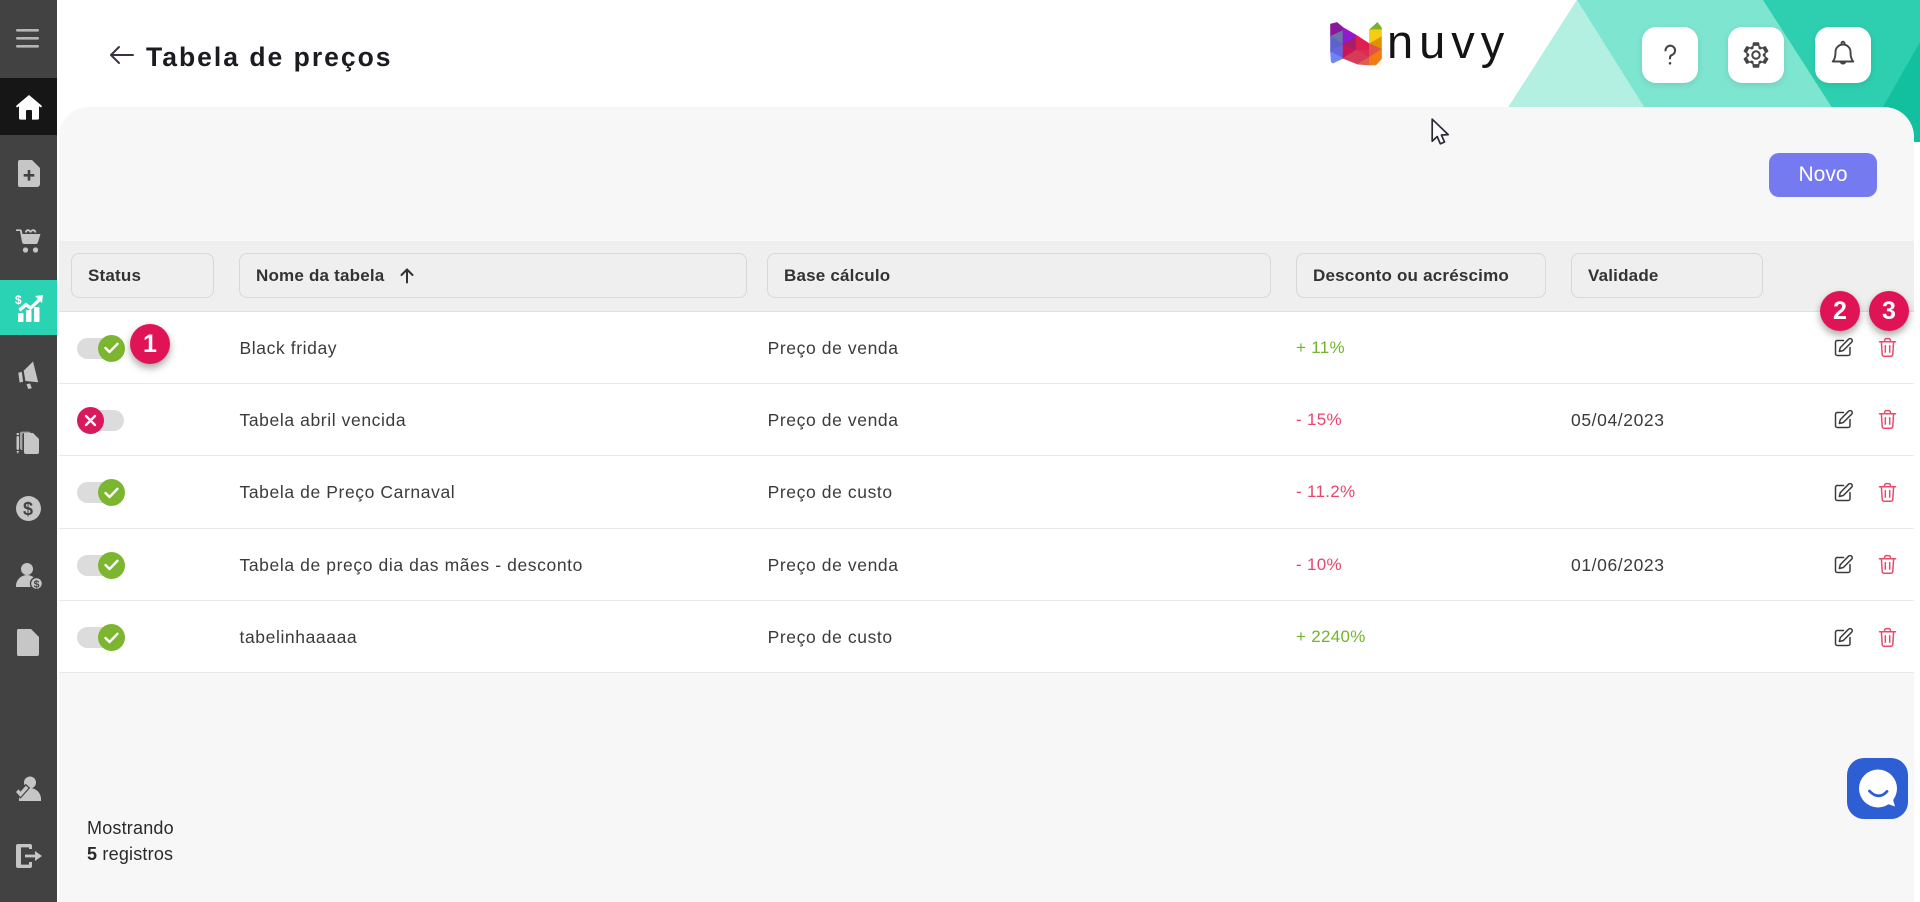 The width and height of the screenshot is (1920, 902). What do you see at coordinates (1448, 44) in the screenshot?
I see `svg-text: nuvy` at bounding box center [1448, 44].